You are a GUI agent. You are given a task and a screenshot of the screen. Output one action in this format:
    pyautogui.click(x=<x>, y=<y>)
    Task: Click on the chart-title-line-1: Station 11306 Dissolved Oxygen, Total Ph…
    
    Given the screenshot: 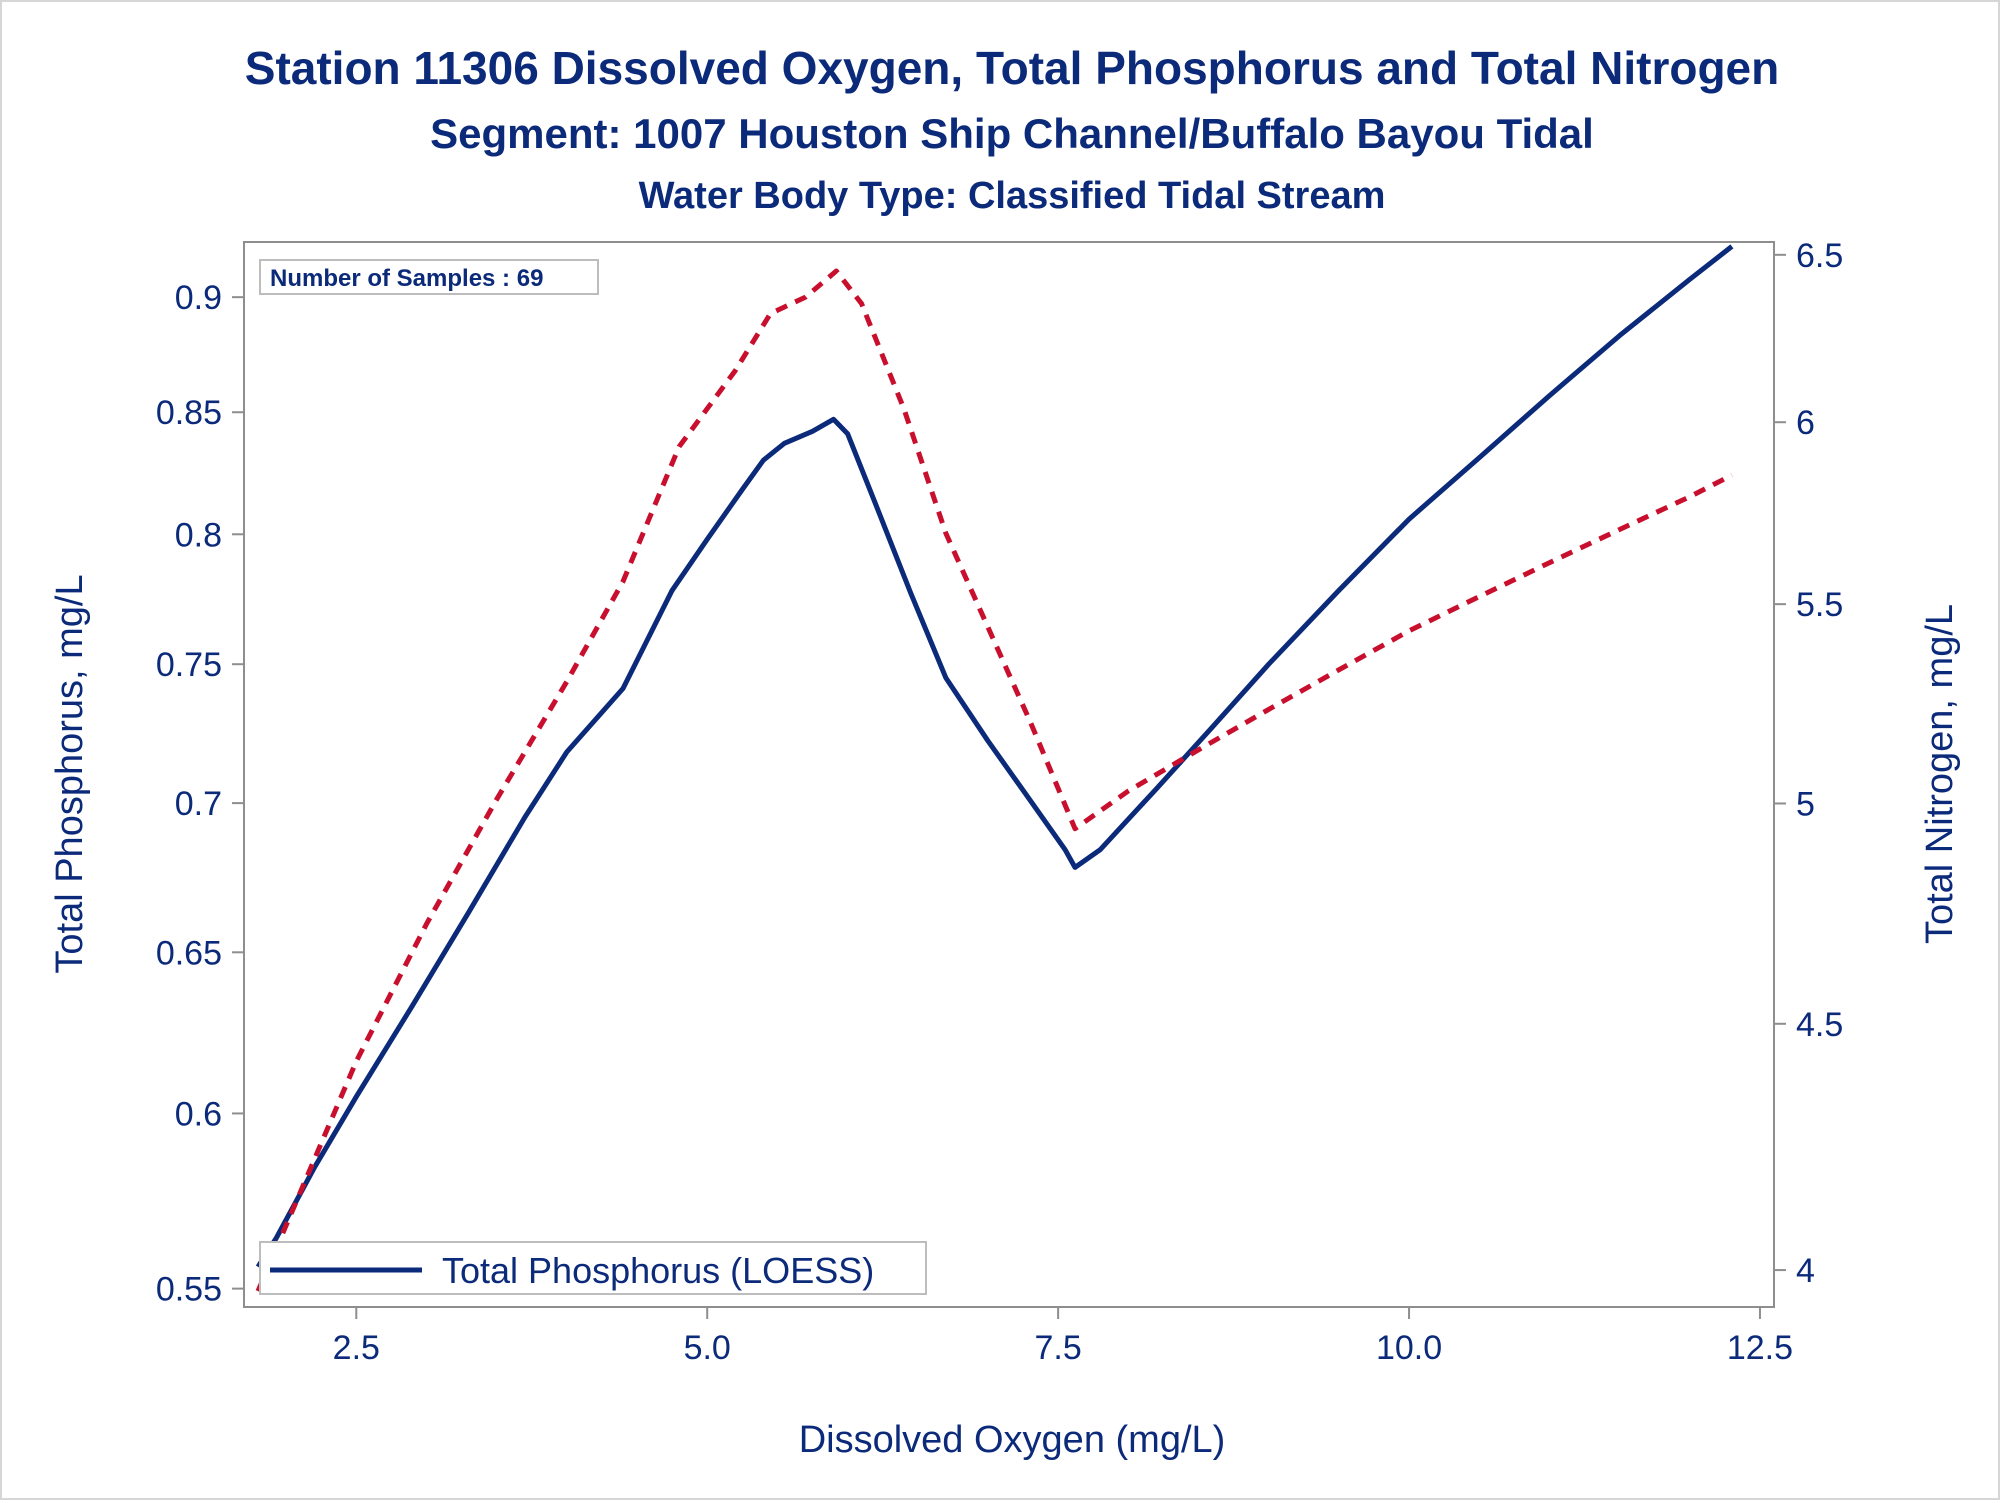 What is the action you would take?
    pyautogui.click(x=1012, y=68)
    